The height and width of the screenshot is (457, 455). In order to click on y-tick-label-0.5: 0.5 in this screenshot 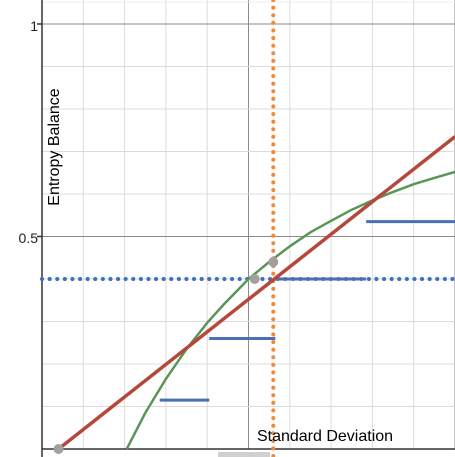, I will do `click(29, 238)`.